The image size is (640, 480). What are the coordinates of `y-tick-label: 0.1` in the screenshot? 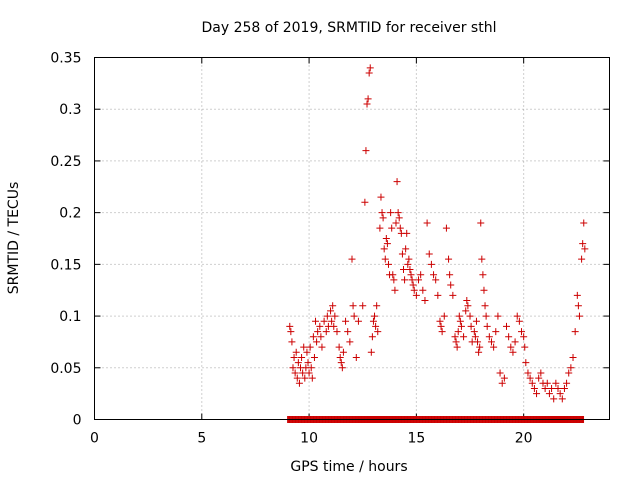 It's located at (70, 317).